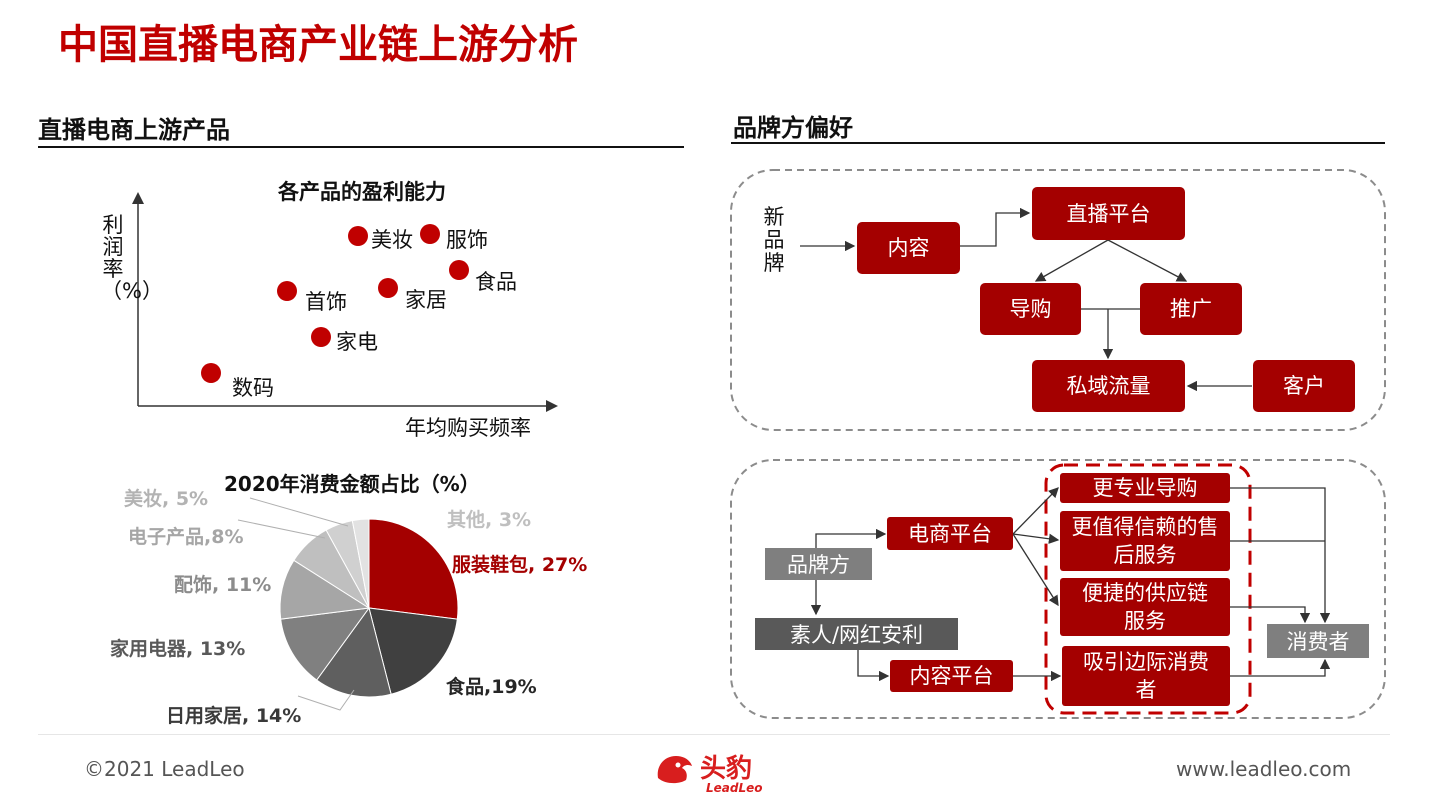  What do you see at coordinates (352, 484) in the screenshot?
I see `pie-title: 2020年消费金额占比（%）` at bounding box center [352, 484].